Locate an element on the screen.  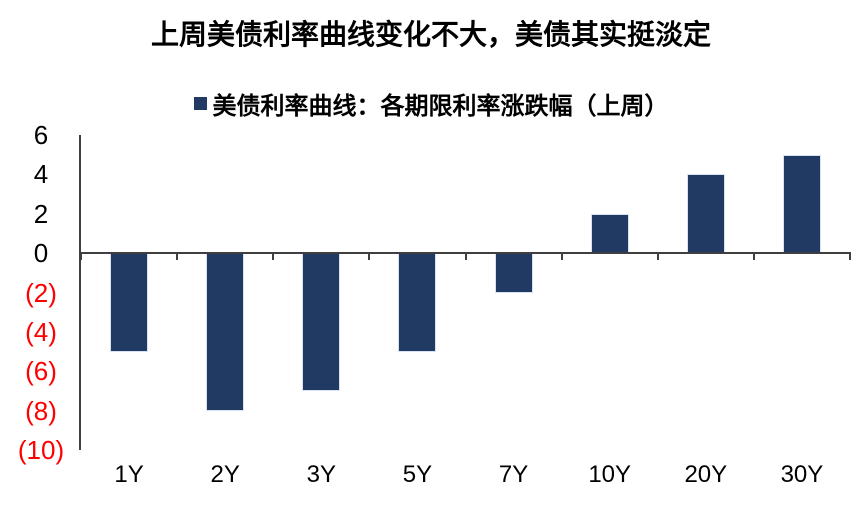
x-axis-category-label: 10Y is located at coordinates (610, 474).